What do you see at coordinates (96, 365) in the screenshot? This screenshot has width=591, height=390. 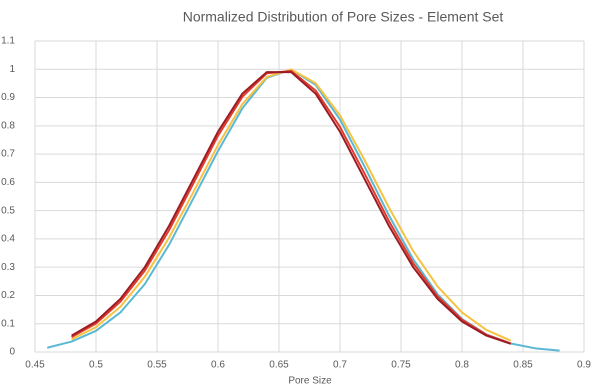 I see `x-tick-label: 0.5` at bounding box center [96, 365].